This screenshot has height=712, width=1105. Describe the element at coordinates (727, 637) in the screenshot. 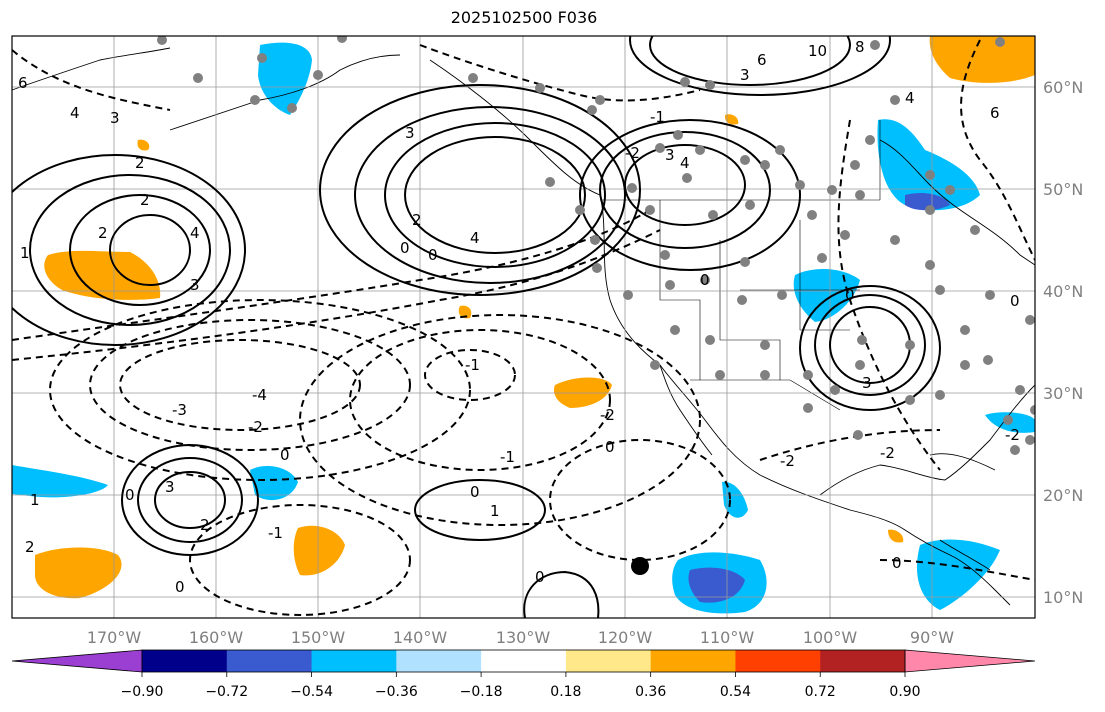

I see `svg-text: 110°W` at that location.